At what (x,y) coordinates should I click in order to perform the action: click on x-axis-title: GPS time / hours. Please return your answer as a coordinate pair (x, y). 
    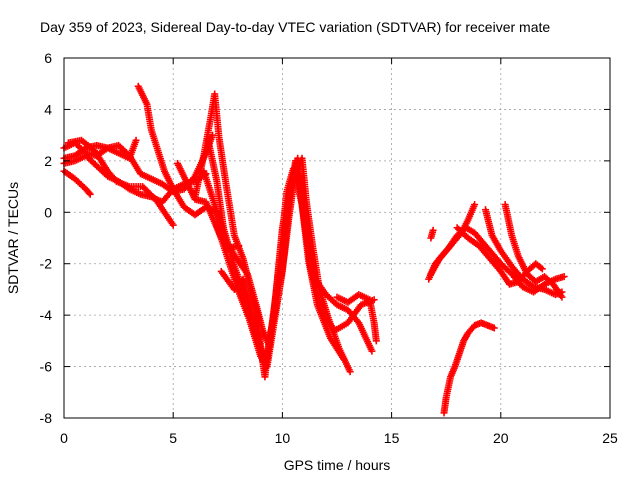
    Looking at the image, I should click on (337, 465).